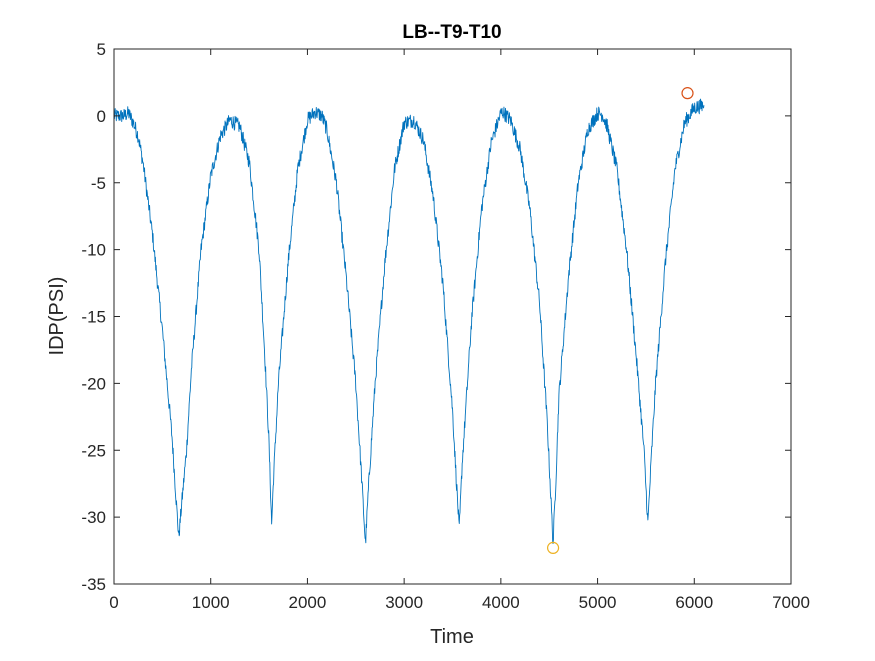 This screenshot has width=875, height=661. I want to click on y-tick-label: -5, so click(98, 183).